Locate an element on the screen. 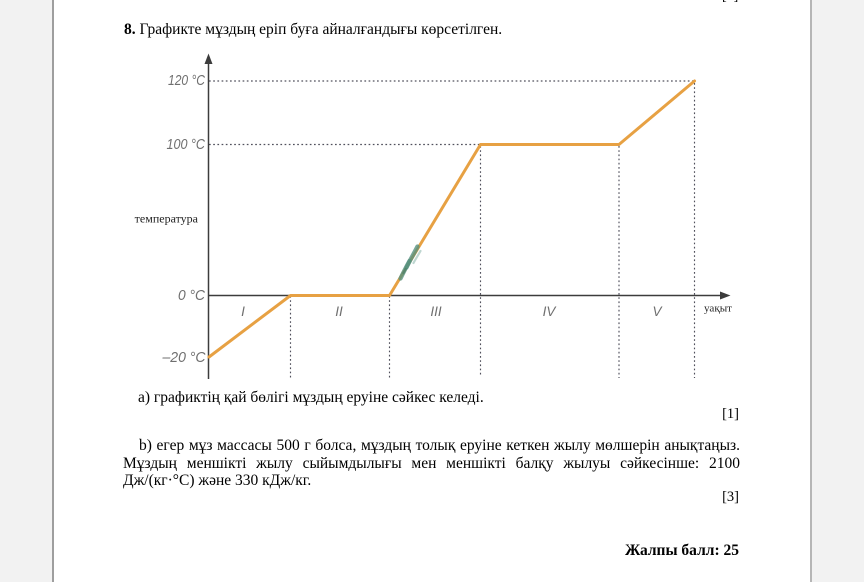  svg-text: 100 °C is located at coordinates (186, 145).